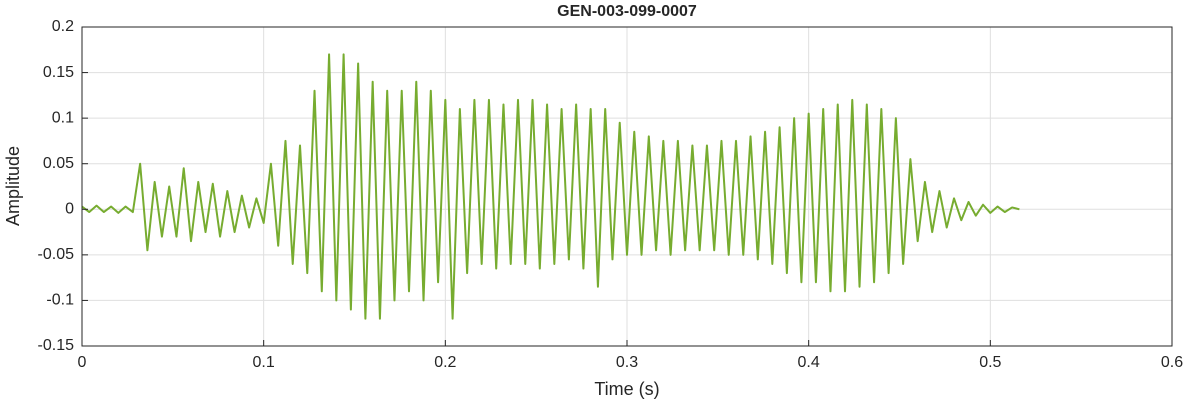 This screenshot has height=404, width=1188. What do you see at coordinates (264, 362) in the screenshot?
I see `x-tick-label: 0.1` at bounding box center [264, 362].